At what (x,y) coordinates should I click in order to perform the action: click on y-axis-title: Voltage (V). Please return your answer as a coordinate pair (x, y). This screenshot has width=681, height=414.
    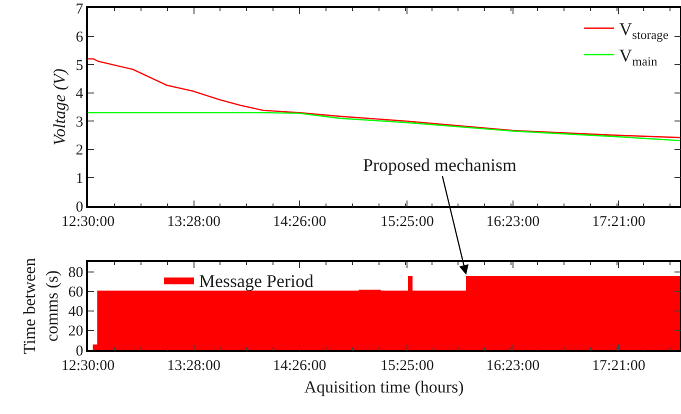
    Looking at the image, I should click on (59, 107).